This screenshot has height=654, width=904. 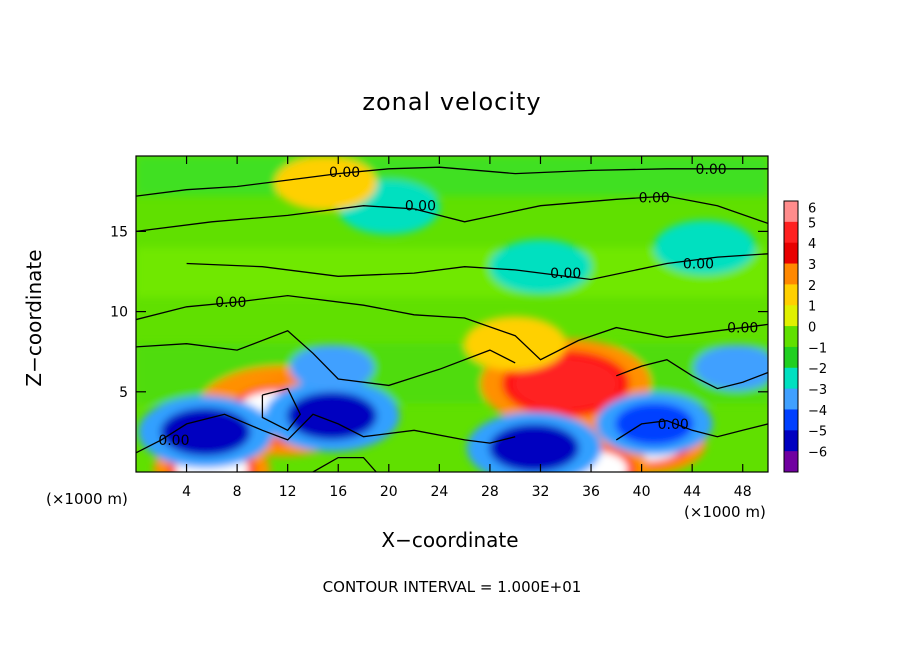 I want to click on x-tick-label-5: 24, so click(x=439, y=492).